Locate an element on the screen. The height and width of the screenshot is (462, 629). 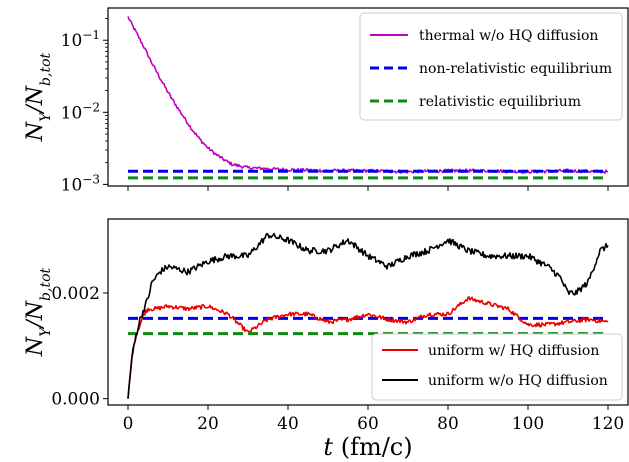
bottom-ytick-label: 0.002 is located at coordinates (75, 294).